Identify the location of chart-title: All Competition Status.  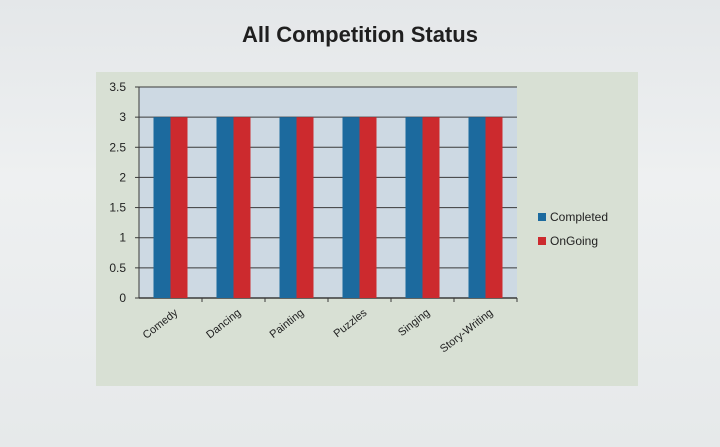
(360, 34).